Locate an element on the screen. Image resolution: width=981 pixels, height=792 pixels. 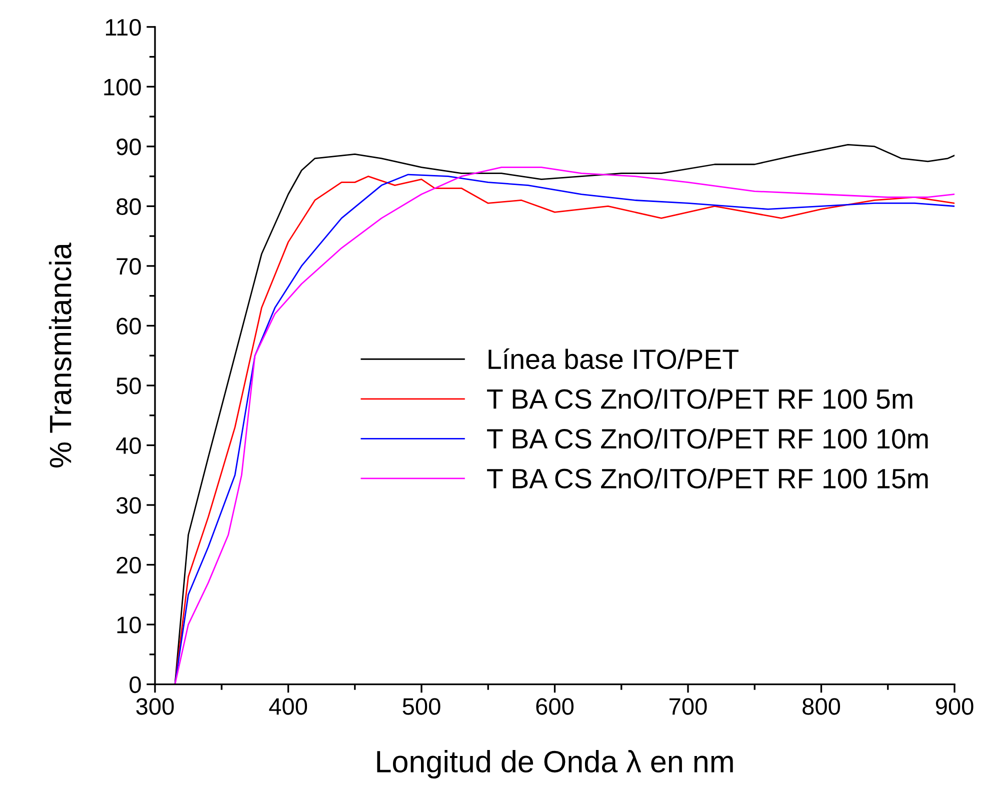
x-tick-label: 700 is located at coordinates (688, 706).